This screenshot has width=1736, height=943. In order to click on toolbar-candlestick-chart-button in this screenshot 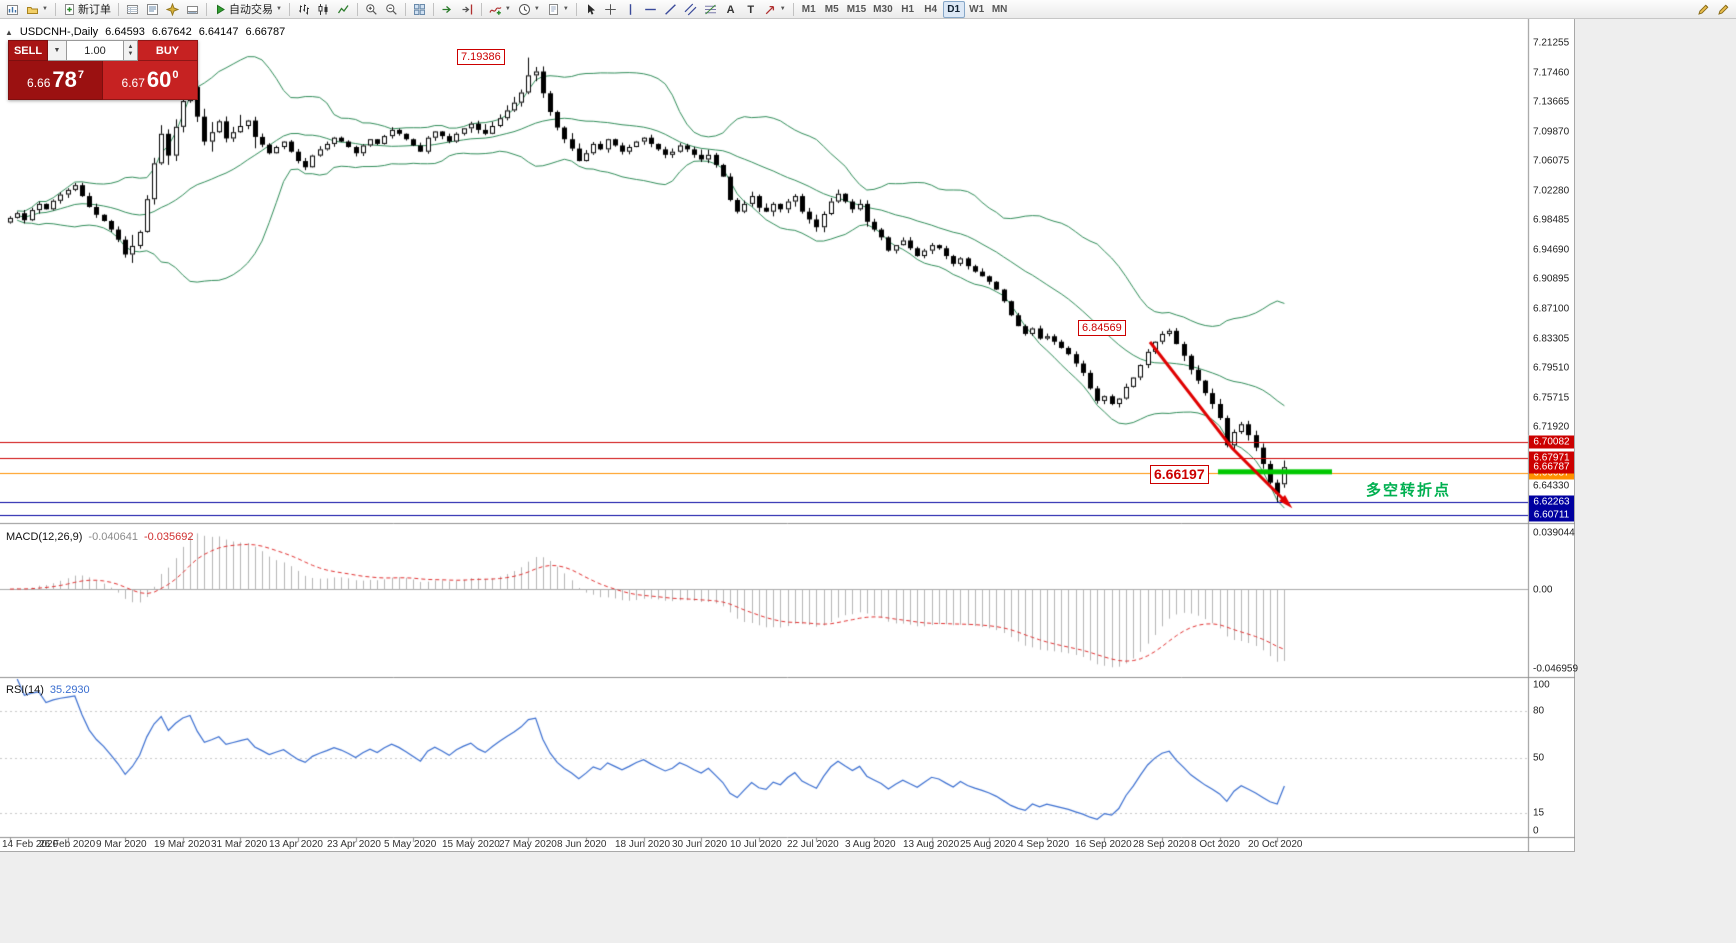, I will do `click(323, 9)`.